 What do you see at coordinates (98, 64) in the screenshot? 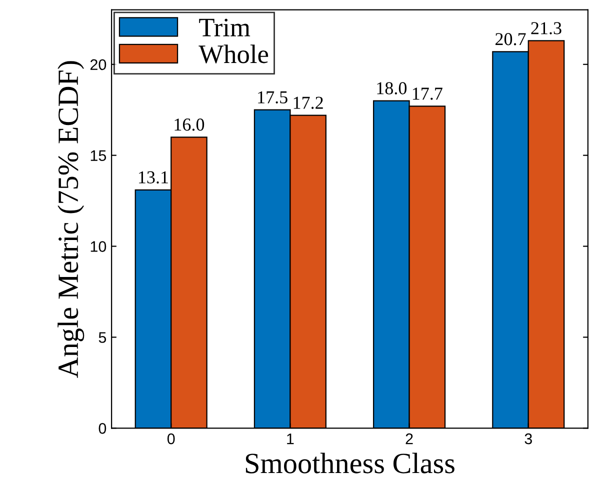
I see `y-tick-label: 20` at bounding box center [98, 64].